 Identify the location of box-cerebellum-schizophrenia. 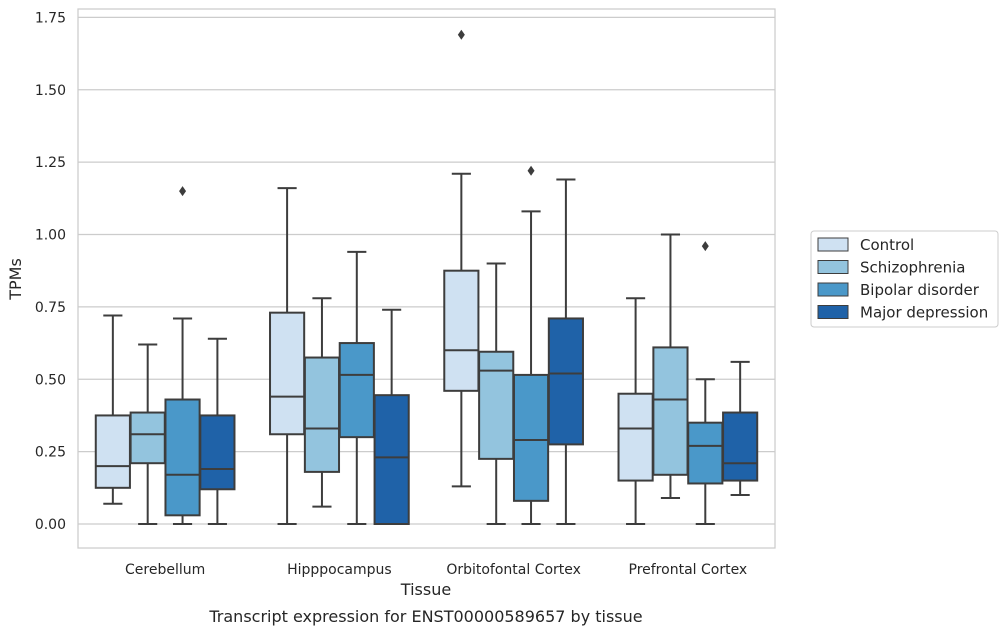
(147, 434).